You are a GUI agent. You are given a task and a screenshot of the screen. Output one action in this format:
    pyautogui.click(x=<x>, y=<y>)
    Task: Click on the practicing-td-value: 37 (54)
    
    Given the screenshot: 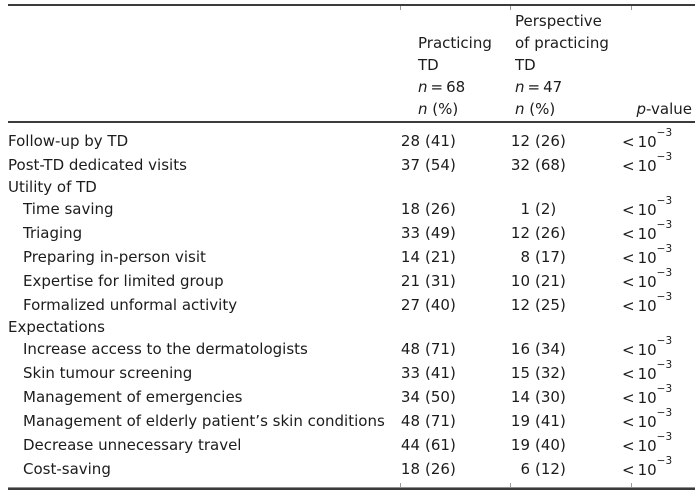 What is the action you would take?
    pyautogui.click(x=428, y=164)
    